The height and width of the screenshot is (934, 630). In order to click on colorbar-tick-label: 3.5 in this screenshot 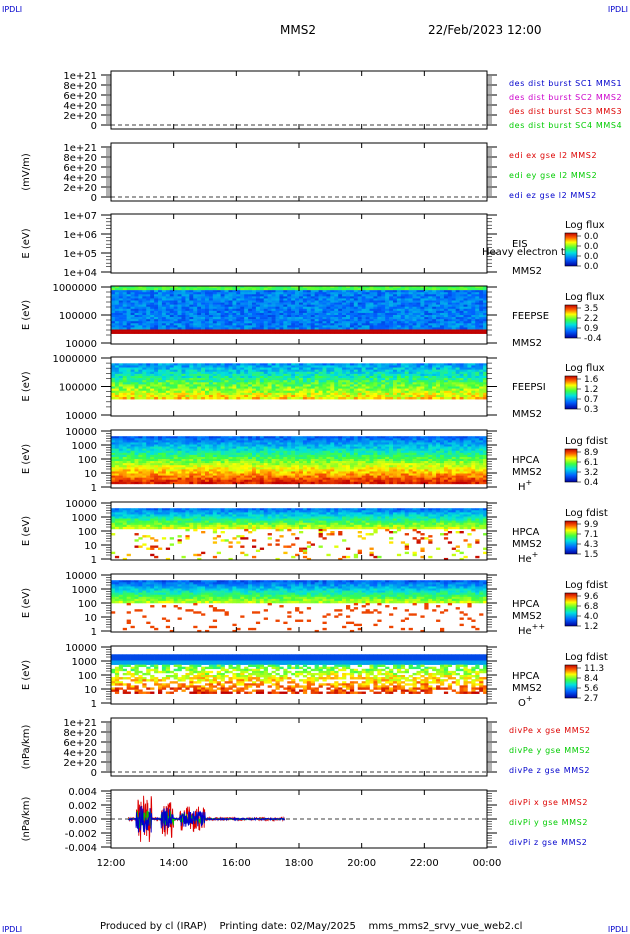, I will do `click(591, 309)`.